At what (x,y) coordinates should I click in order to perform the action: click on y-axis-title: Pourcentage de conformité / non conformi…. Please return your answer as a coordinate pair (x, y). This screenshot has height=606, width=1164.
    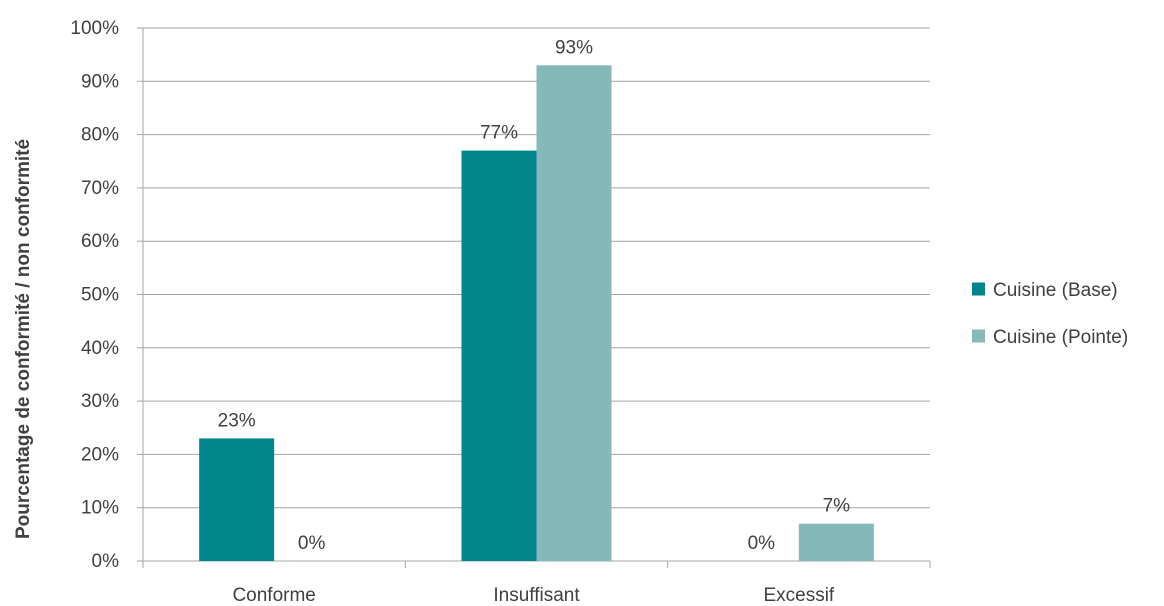
    Looking at the image, I should click on (23, 339).